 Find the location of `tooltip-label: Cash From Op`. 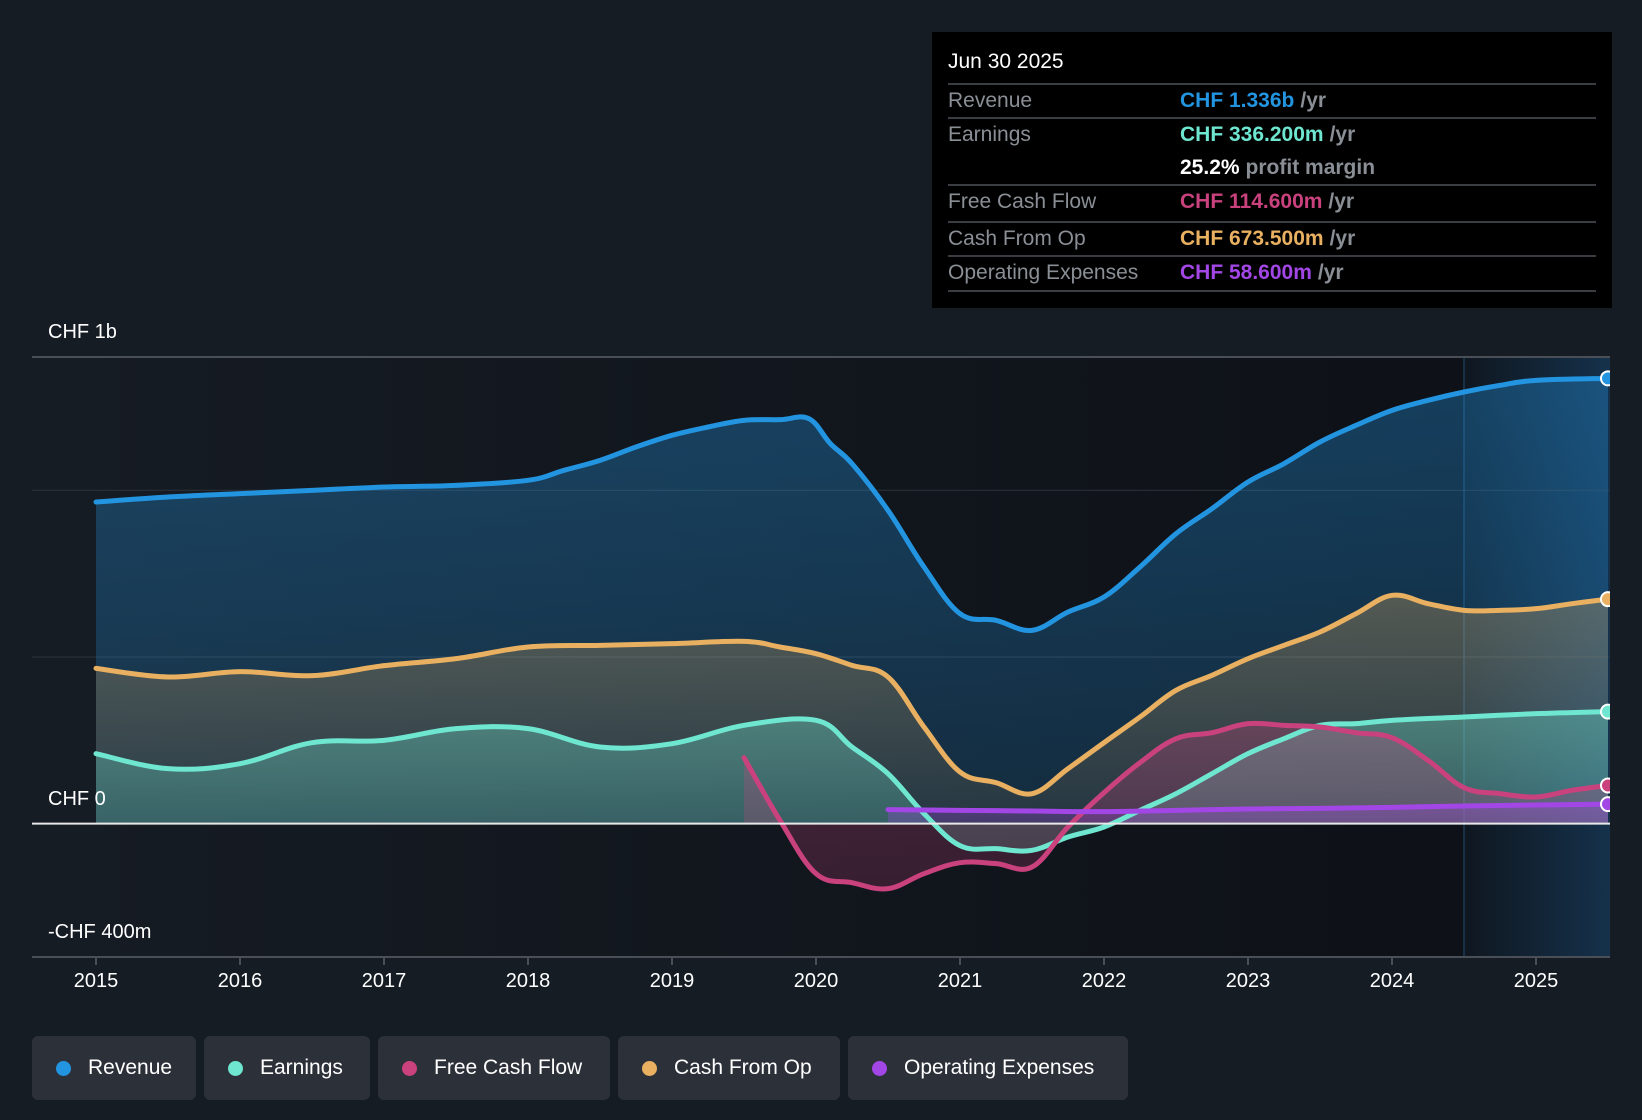

tooltip-label: Cash From Op is located at coordinates (1017, 238).